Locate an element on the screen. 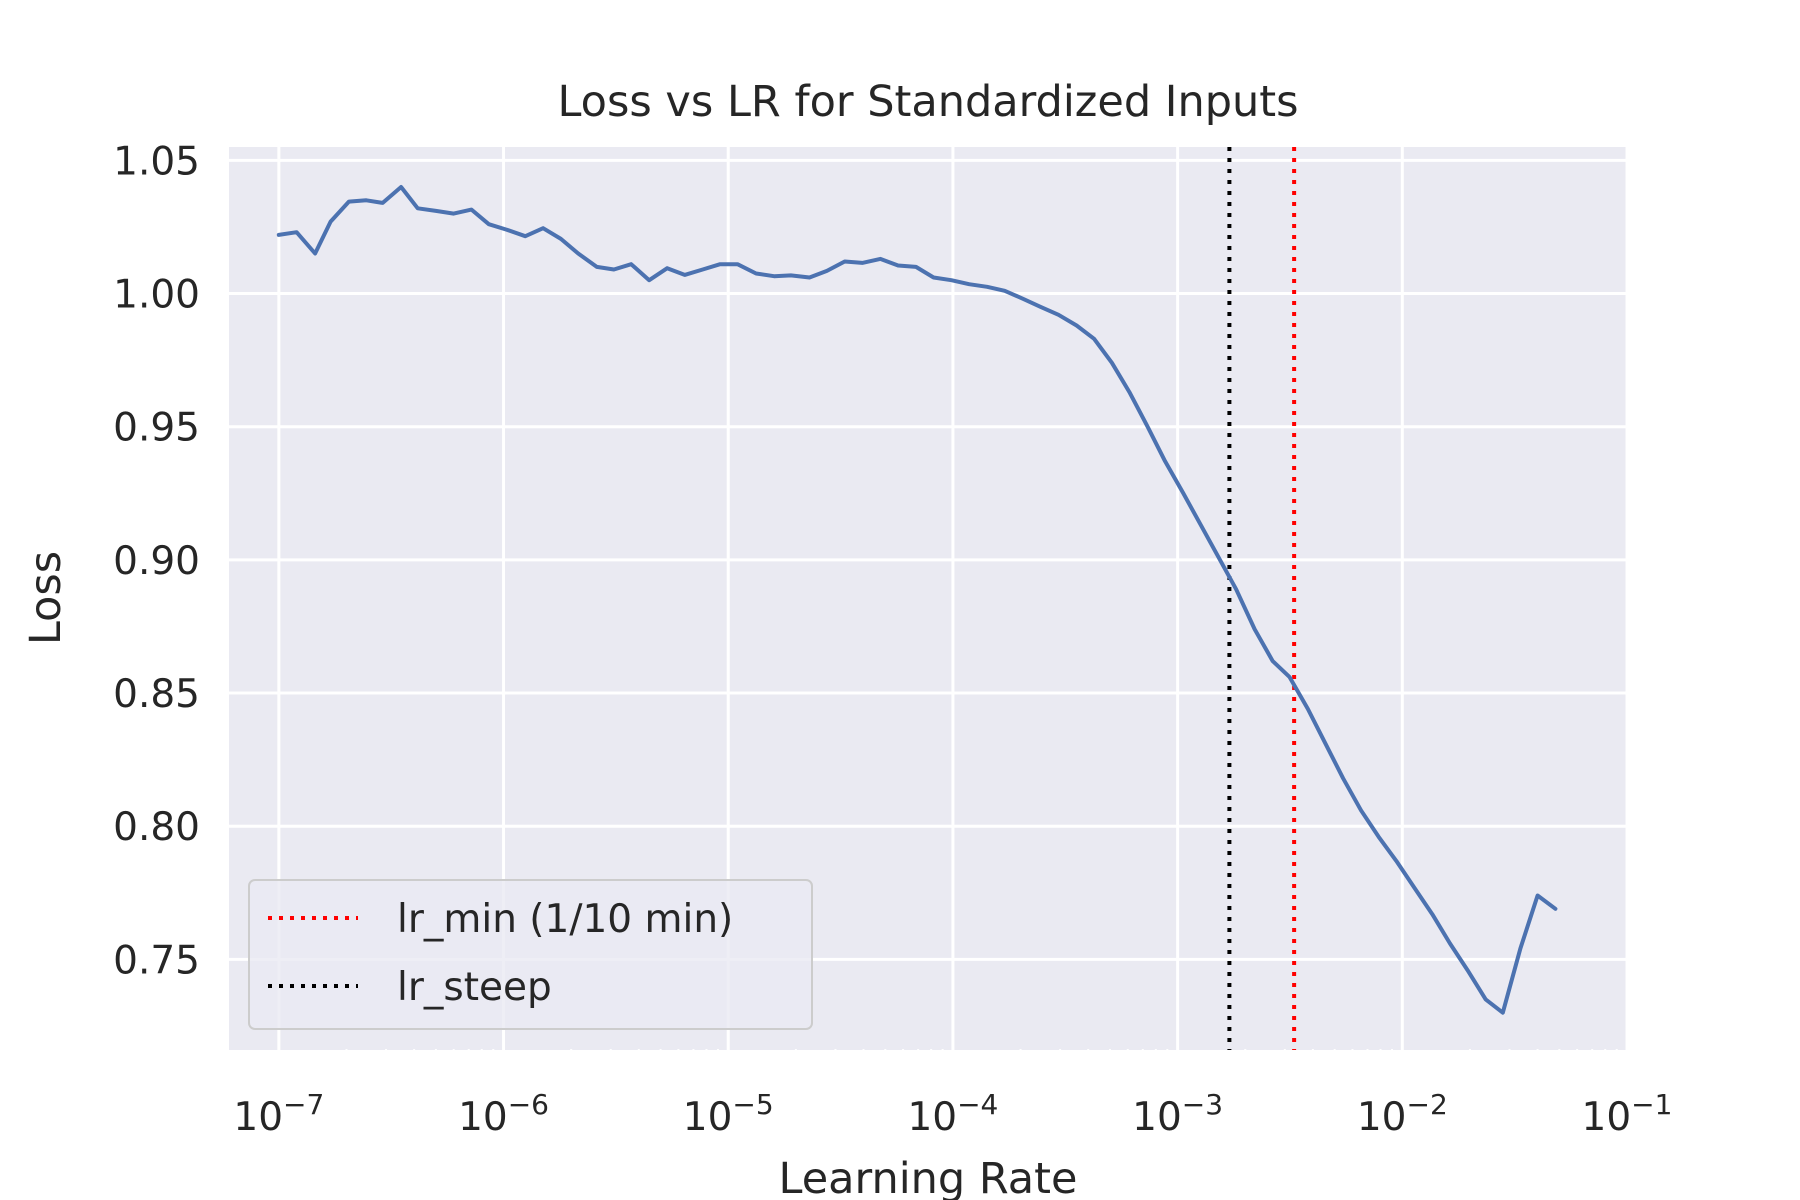 Image resolution: width=1800 pixels, height=1200 pixels. x-tick-label: 10⁻¹ is located at coordinates (1627, 1114).